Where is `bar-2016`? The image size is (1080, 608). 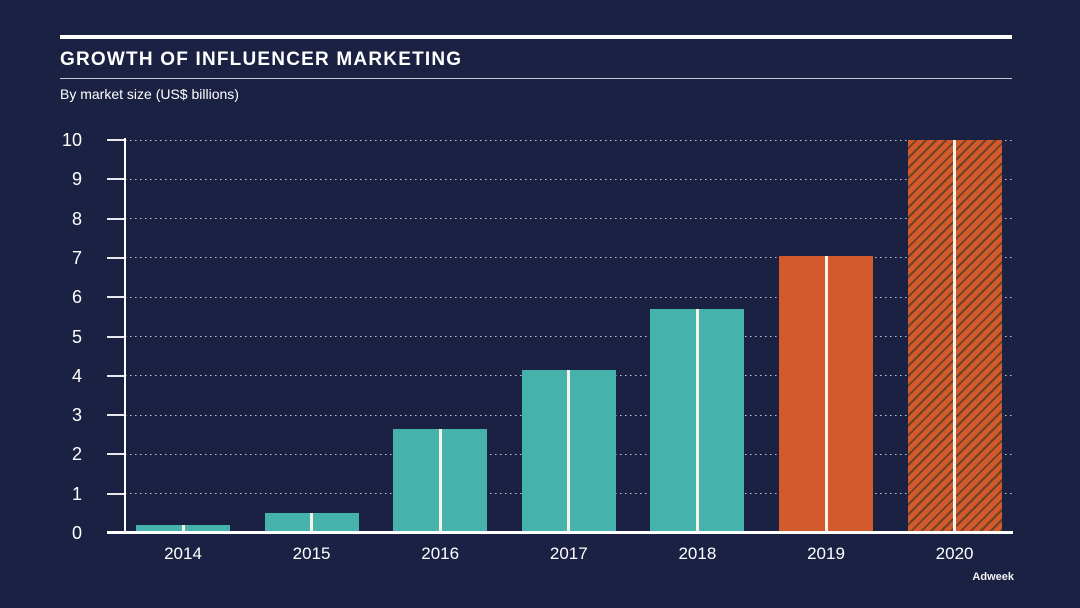 bar-2016 is located at coordinates (440, 480).